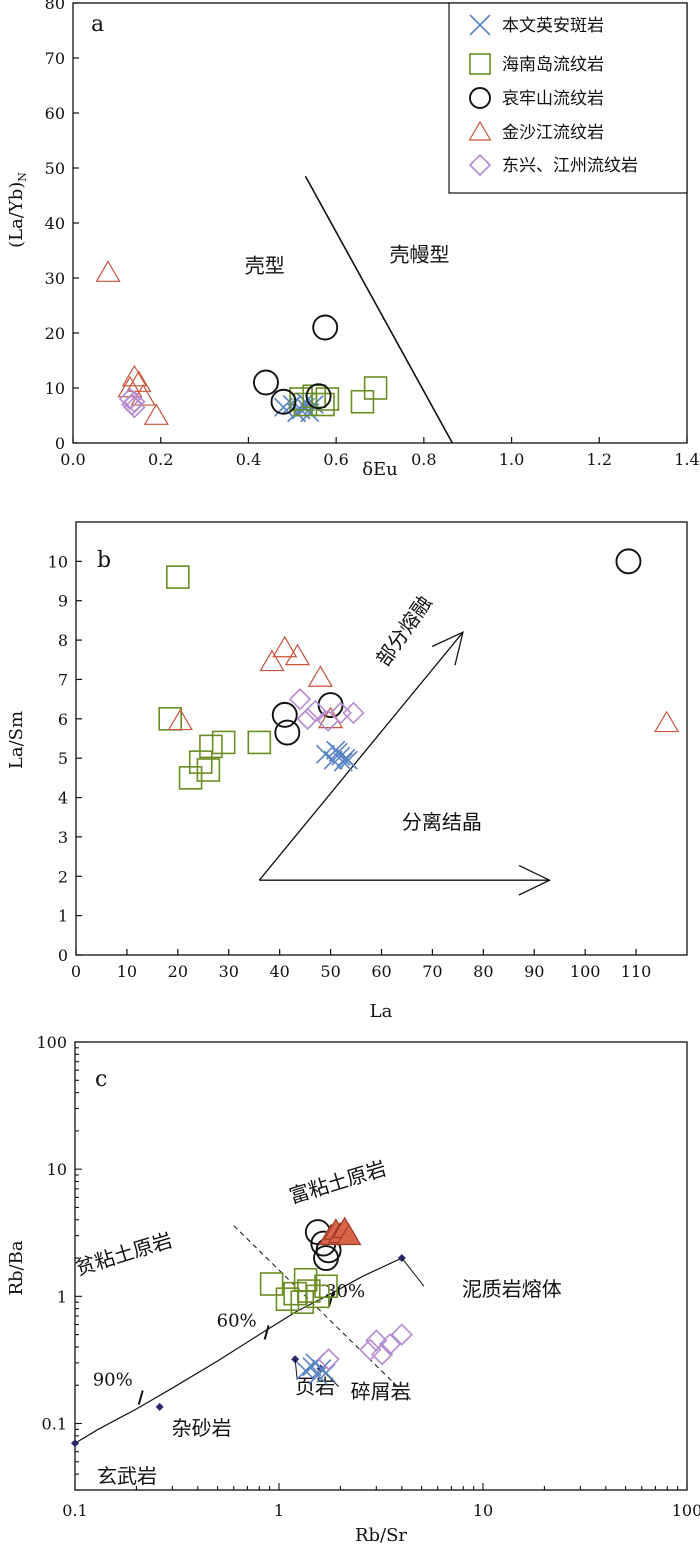  I want to click on panel-a-legend: 本文英安斑岩 海南岛流纹岩 哀牢山流纹岩 金沙江流纹岩 东兴、江州流纹岩, so click(568, 98).